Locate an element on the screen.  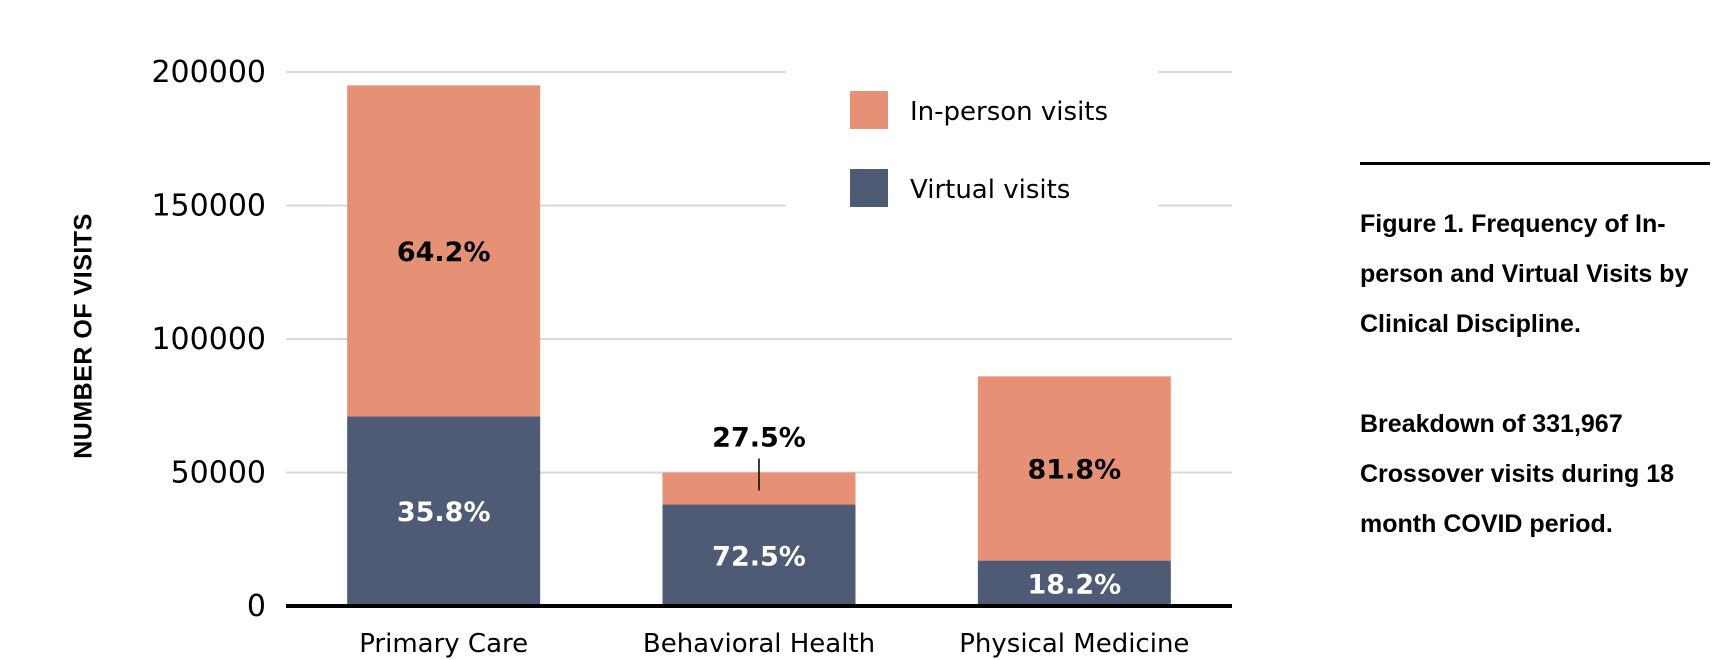
bar-value-label: 81.8% is located at coordinates (1074, 469).